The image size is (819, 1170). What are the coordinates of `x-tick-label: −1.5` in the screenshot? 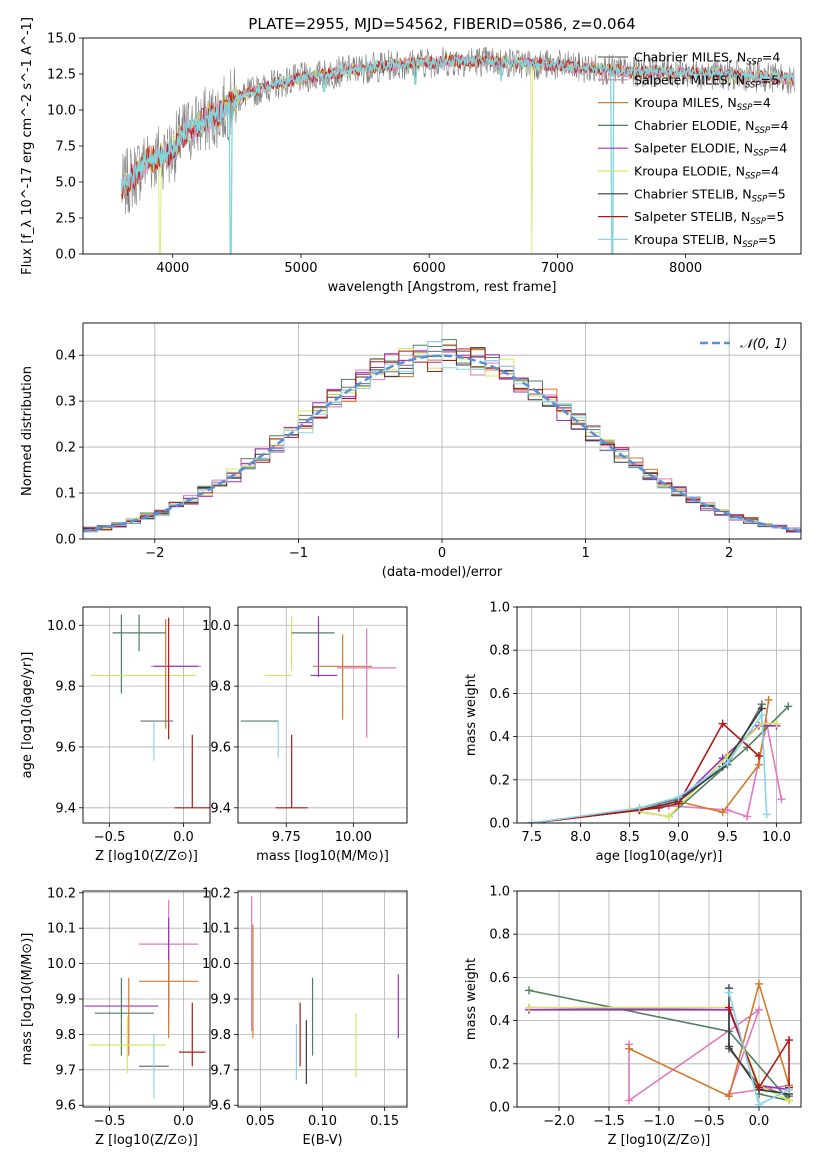 It's located at (609, 1121).